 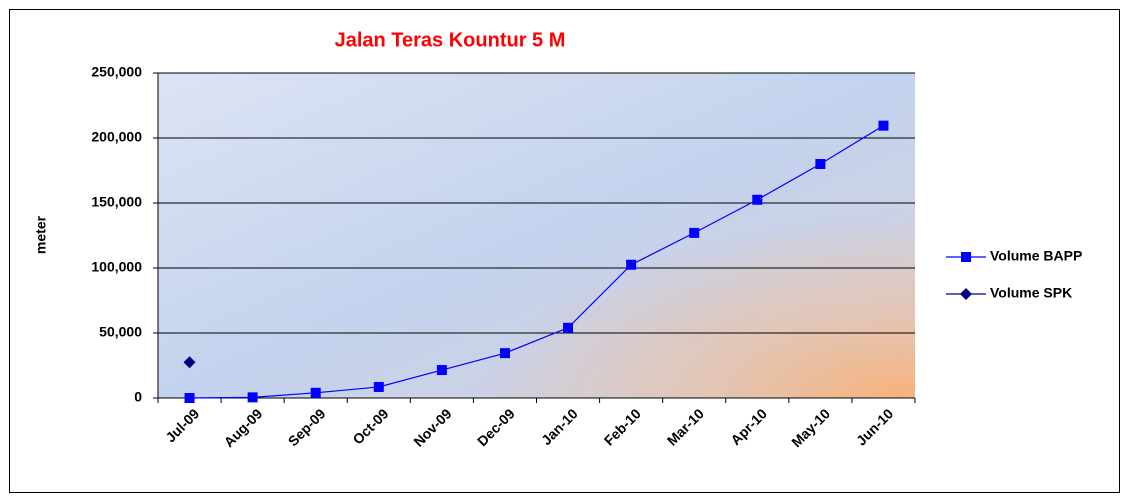 What do you see at coordinates (138, 397) in the screenshot?
I see `y-tick-label: 0` at bounding box center [138, 397].